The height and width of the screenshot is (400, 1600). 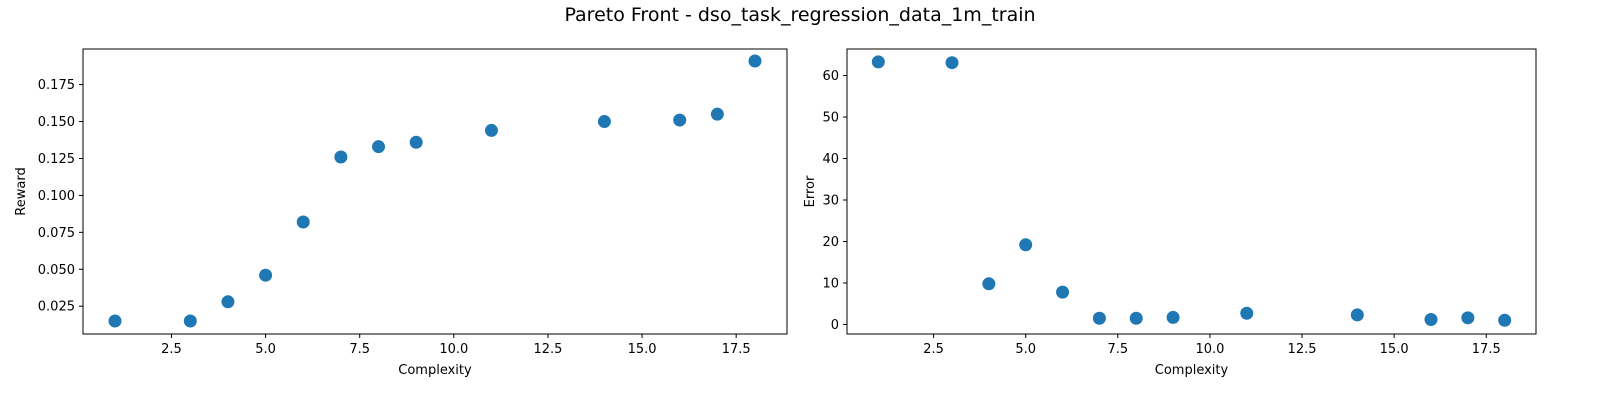 I want to click on reward-ytick-label-6: 0.175, so click(x=56, y=85).